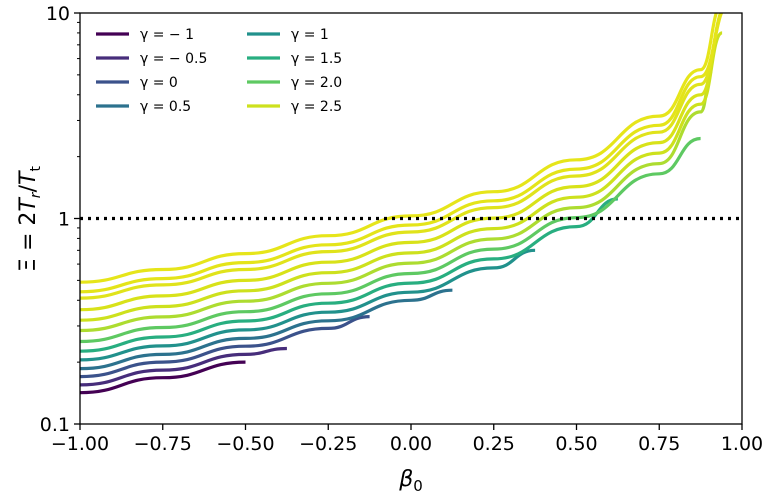 Image resolution: width=772 pixels, height=495 pixels. I want to click on x-tick-label: 0.50, so click(576, 444).